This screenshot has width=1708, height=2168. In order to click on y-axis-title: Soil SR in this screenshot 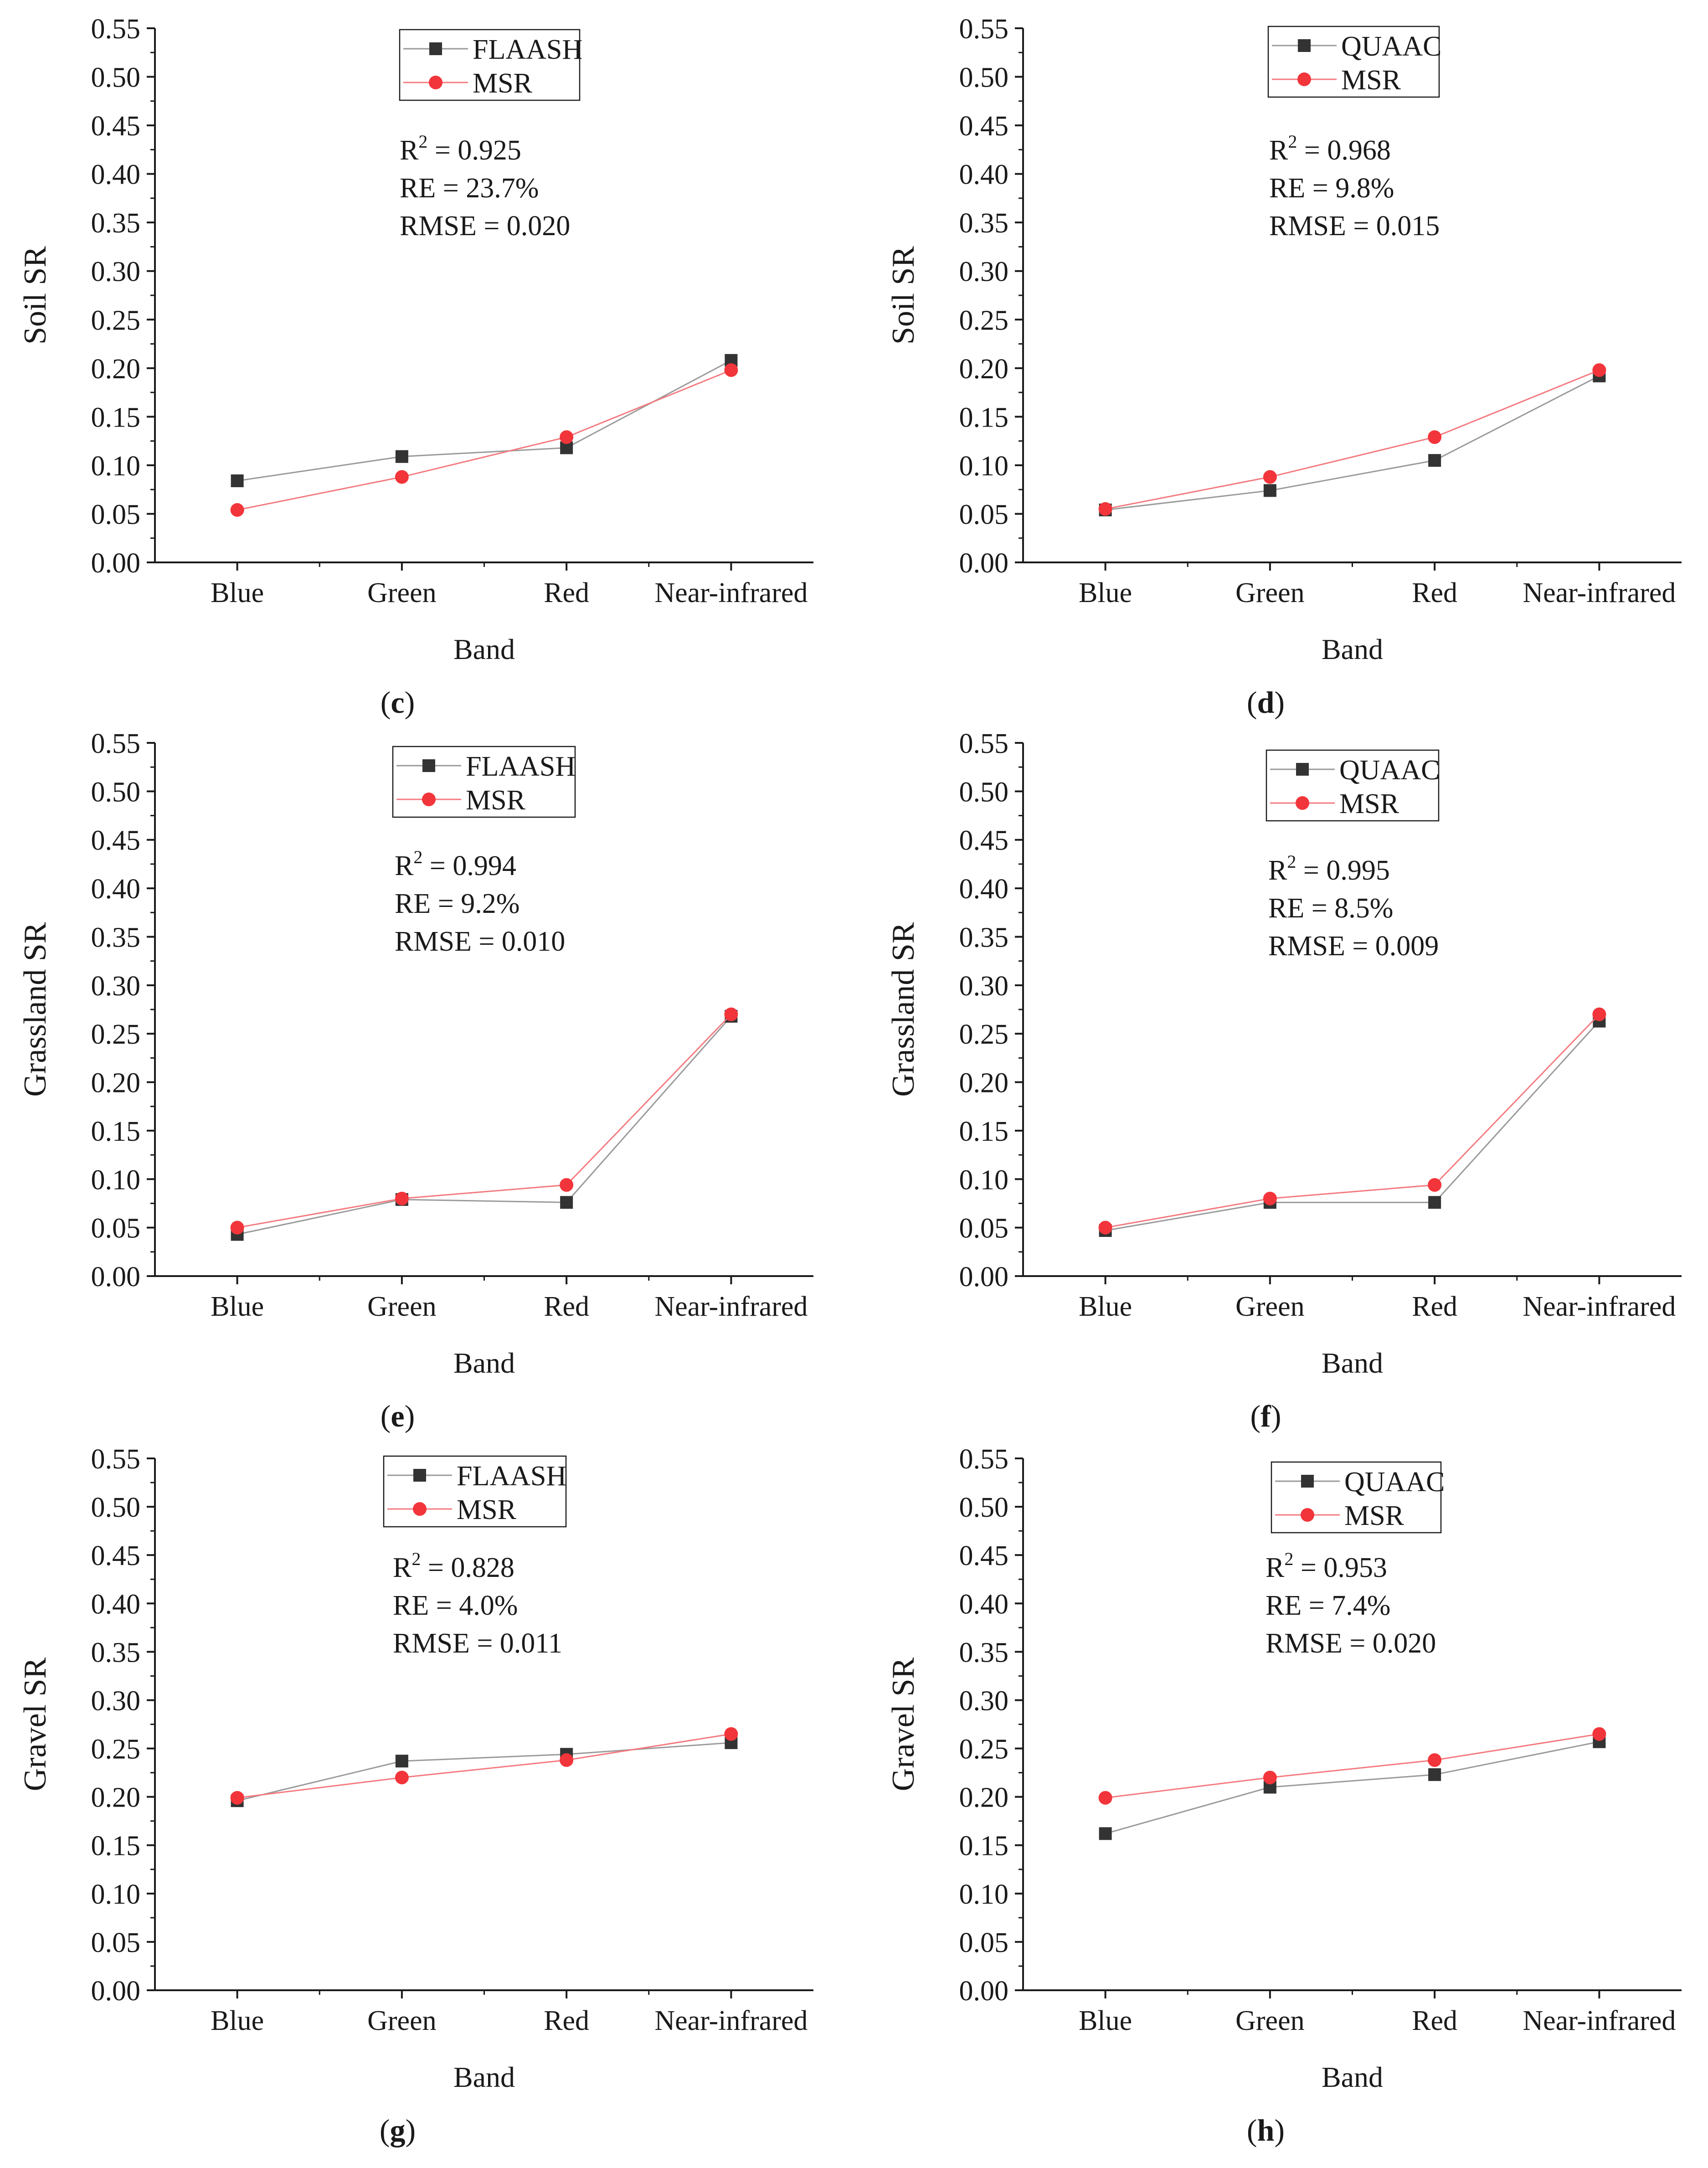, I will do `click(903, 295)`.